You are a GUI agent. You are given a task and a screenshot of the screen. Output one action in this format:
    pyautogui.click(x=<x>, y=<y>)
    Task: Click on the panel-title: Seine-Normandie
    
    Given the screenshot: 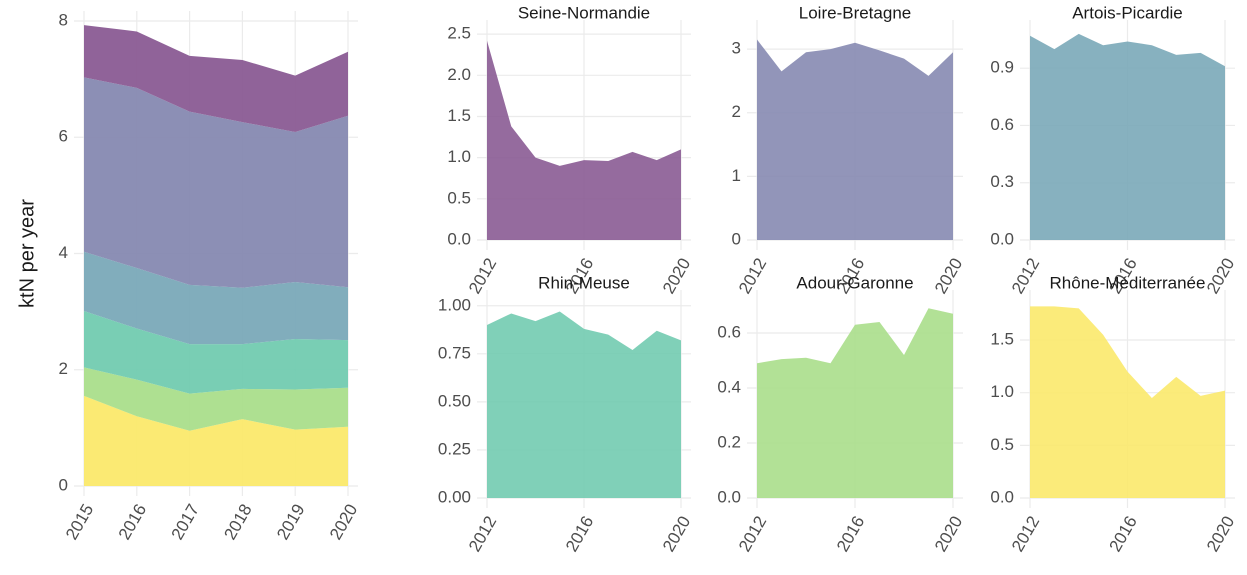 What is the action you would take?
    pyautogui.click(x=584, y=12)
    